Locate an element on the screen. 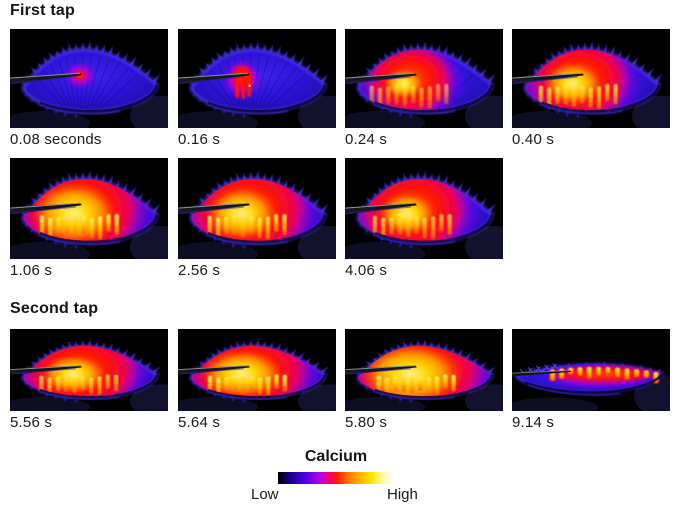 This screenshot has height=516, width=680. frame-time-label: 0.24 s is located at coordinates (366, 139).